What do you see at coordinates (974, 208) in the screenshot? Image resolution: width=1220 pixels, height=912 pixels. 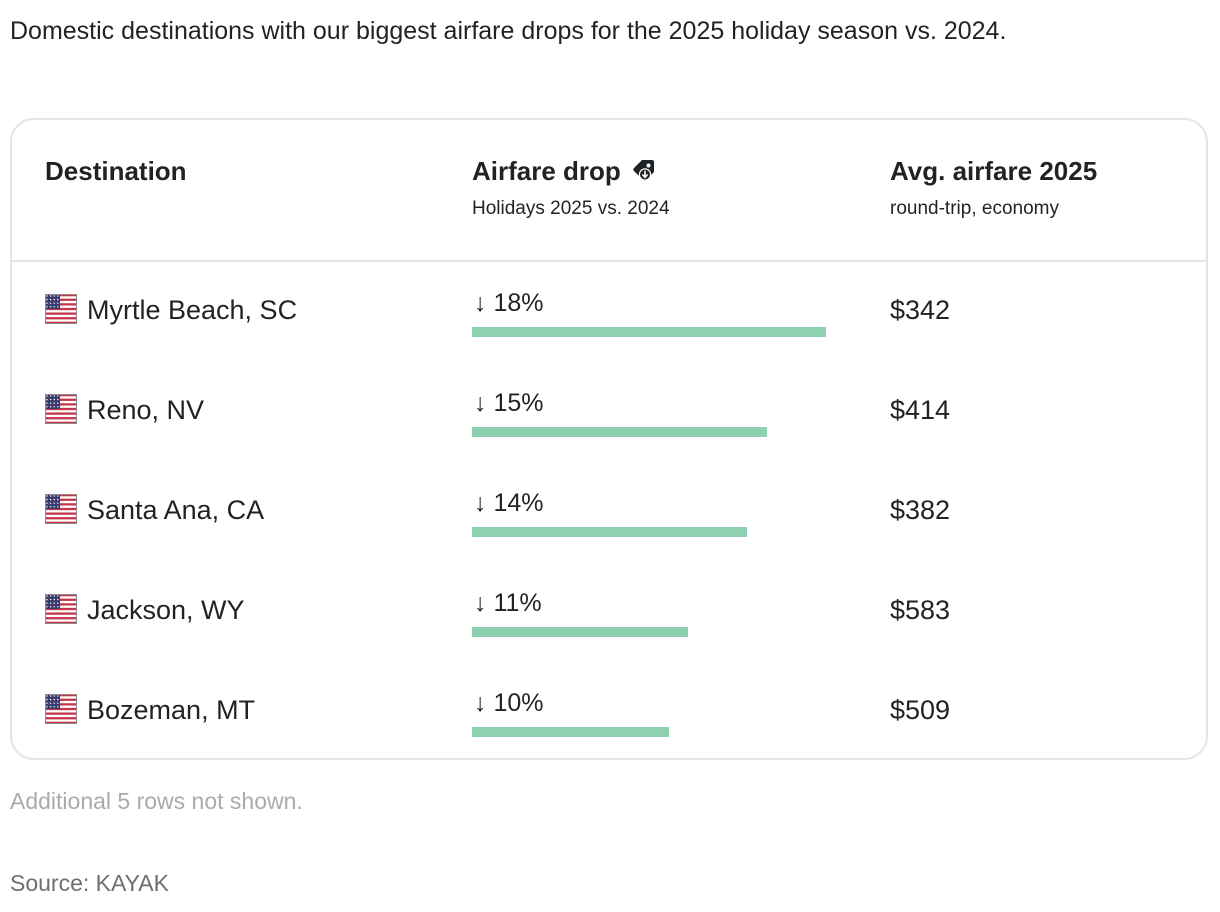 I see `col-fare-subtitle: round-trip, economy` at bounding box center [974, 208].